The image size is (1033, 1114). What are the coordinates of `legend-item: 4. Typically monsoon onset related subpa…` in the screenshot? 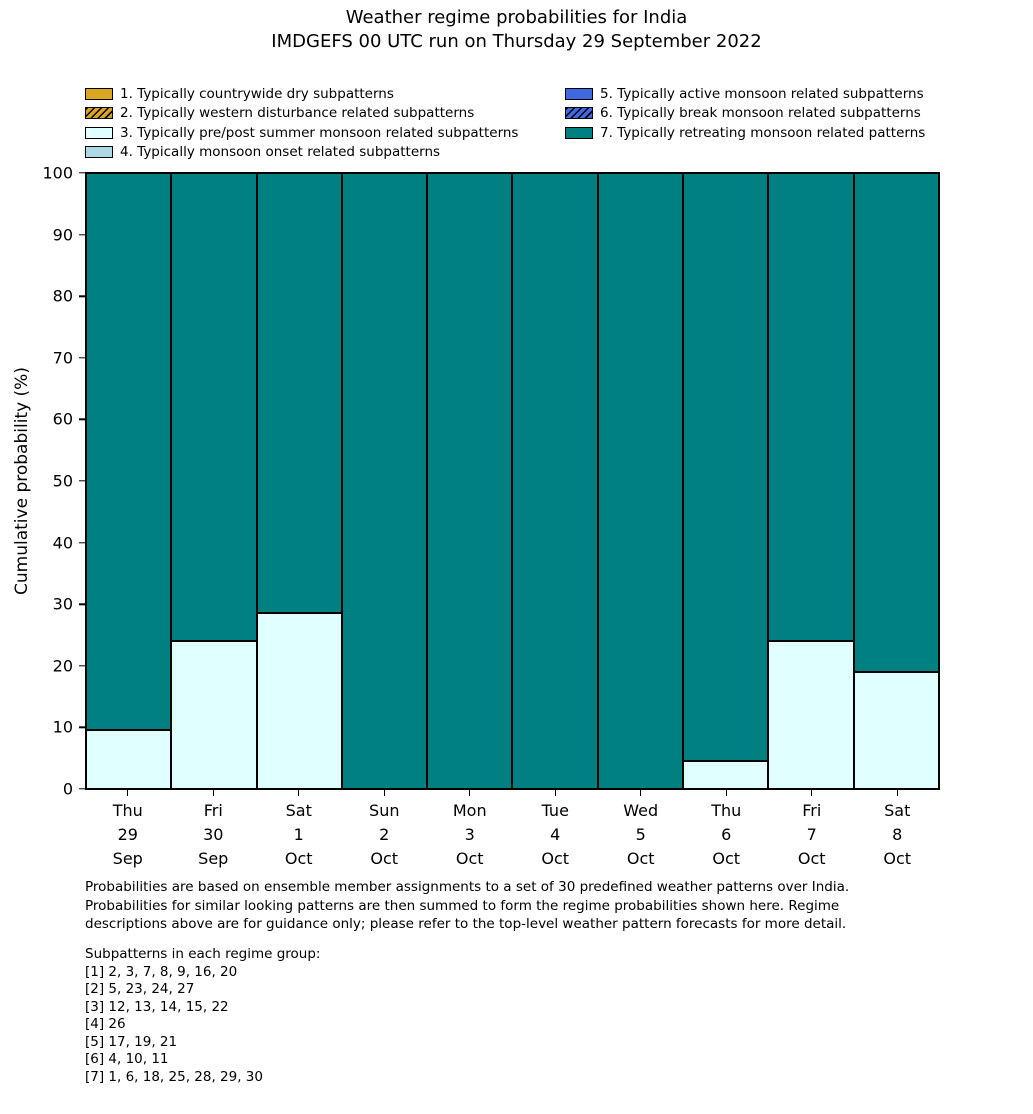 It's located at (301, 152).